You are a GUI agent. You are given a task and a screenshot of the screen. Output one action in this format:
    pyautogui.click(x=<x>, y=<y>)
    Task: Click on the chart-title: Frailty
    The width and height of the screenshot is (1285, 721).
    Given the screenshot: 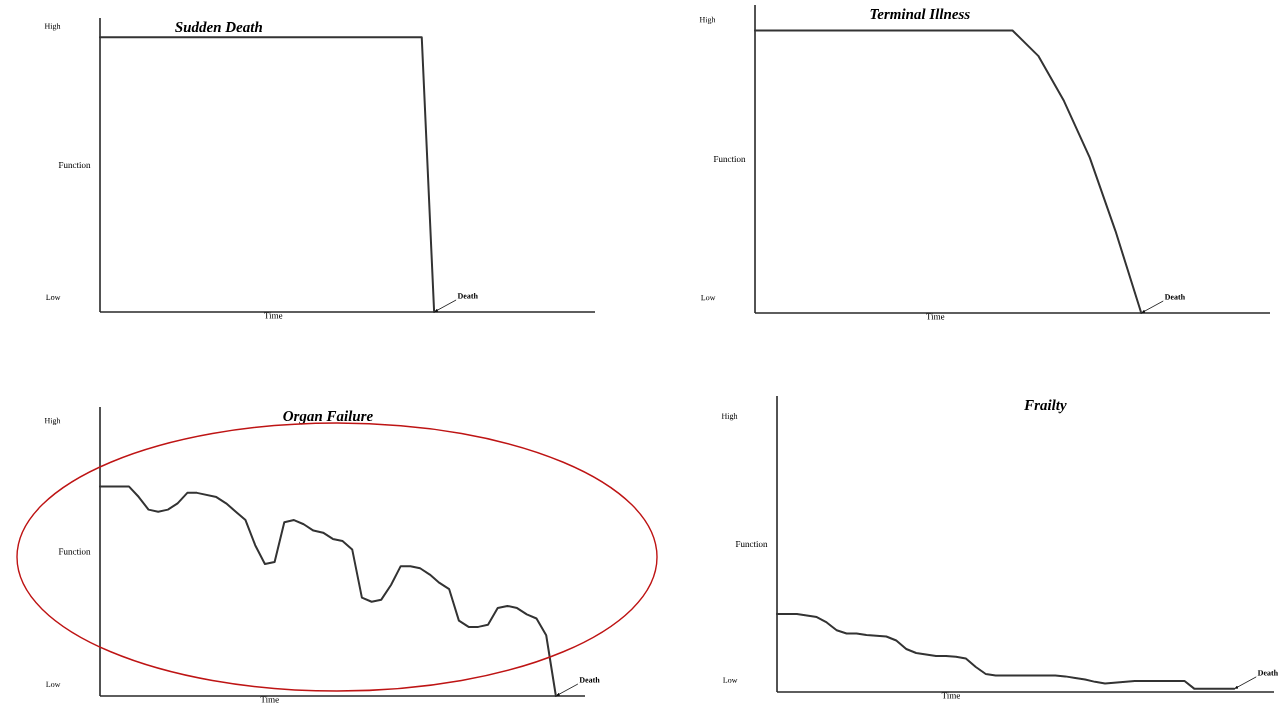 What is the action you would take?
    pyautogui.click(x=1045, y=406)
    